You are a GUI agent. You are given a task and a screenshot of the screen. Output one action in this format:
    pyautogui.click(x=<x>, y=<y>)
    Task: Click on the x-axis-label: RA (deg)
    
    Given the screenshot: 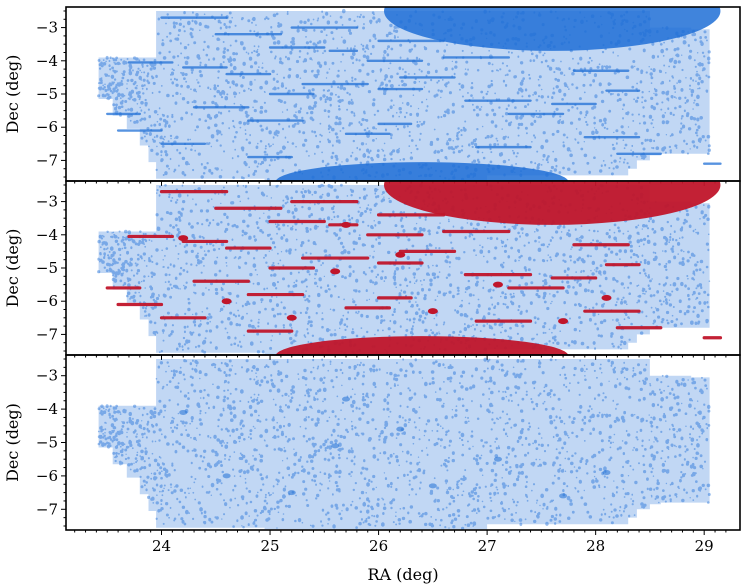 What is the action you would take?
    pyautogui.click(x=402, y=574)
    